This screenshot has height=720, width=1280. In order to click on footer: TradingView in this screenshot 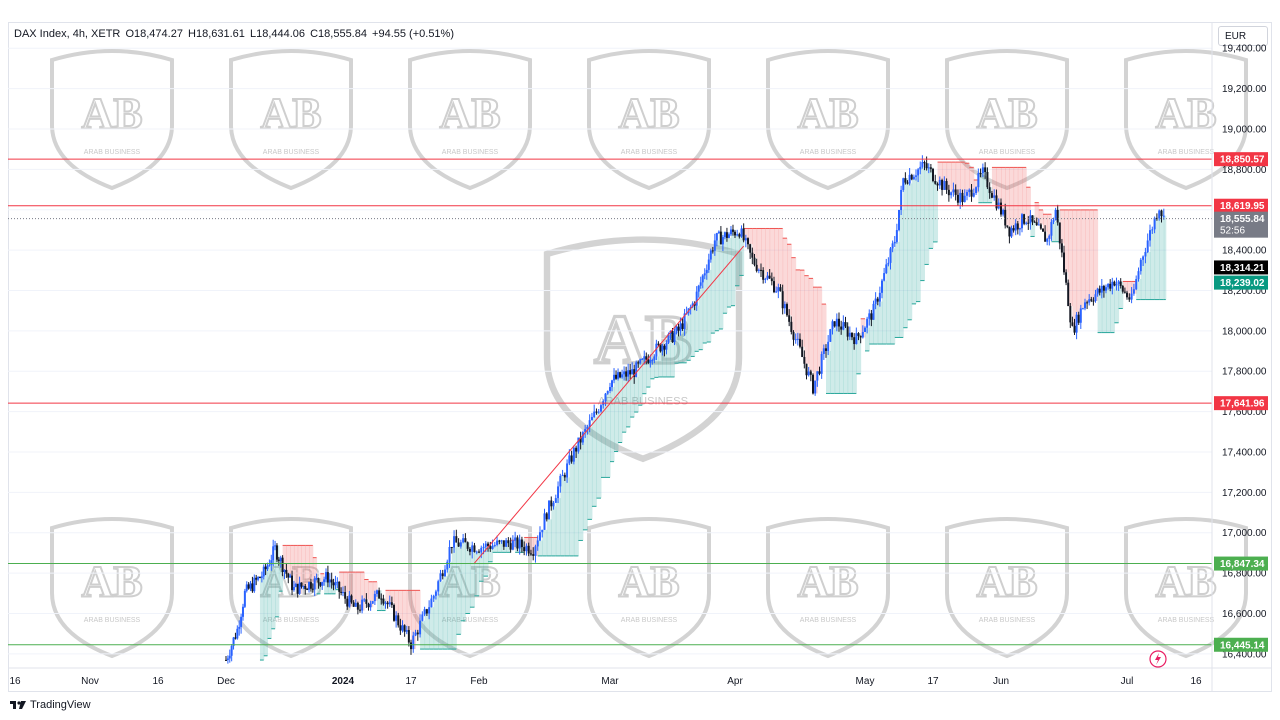, I will do `click(50, 705)`.